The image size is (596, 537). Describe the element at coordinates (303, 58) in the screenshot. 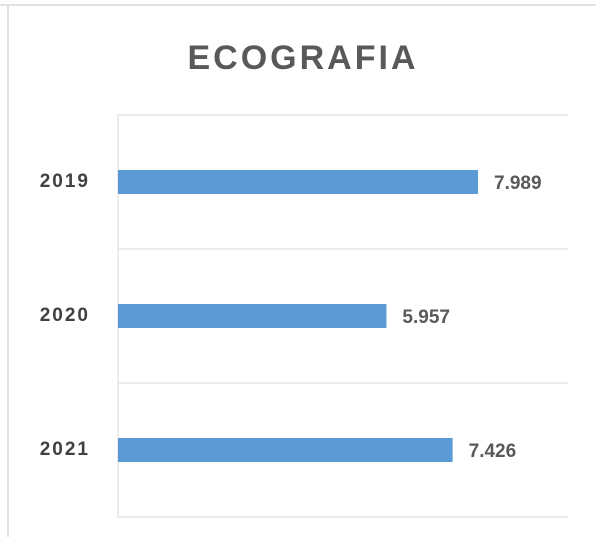

I see `chart-title: ECOGRAFIA` at that location.